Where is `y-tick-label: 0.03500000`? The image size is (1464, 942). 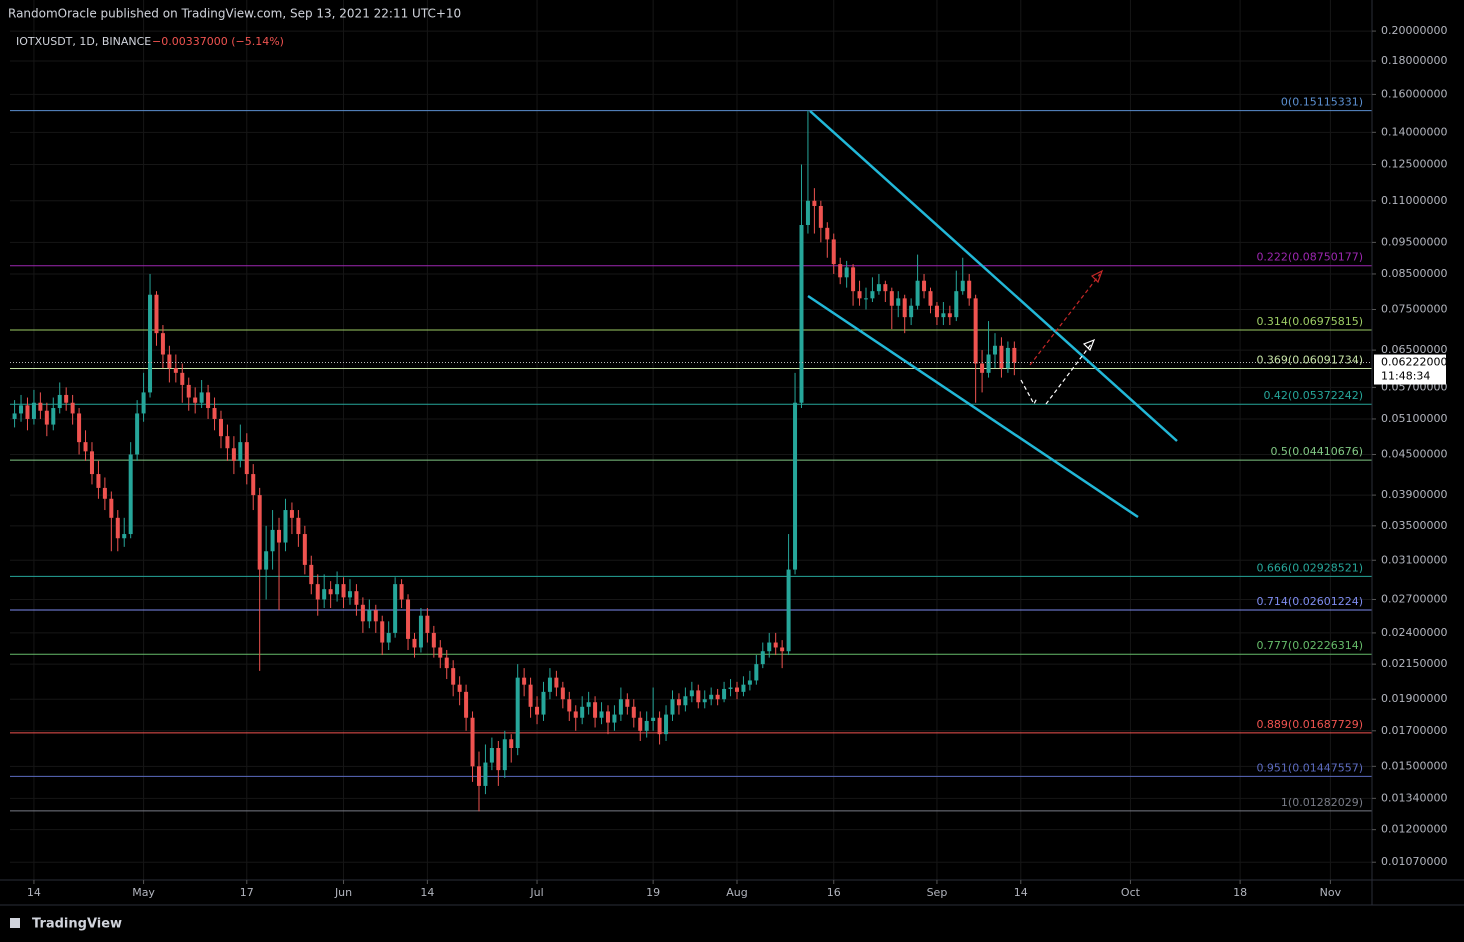 y-tick-label: 0.03500000 is located at coordinates (1414, 525).